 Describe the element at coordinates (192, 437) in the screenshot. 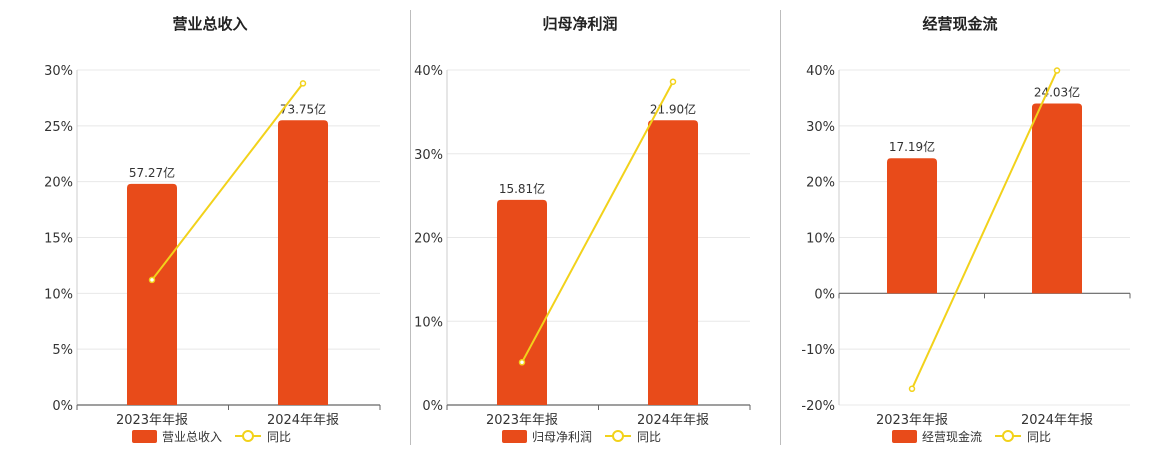

I see `legend-bar-label: 营业总收入` at that location.